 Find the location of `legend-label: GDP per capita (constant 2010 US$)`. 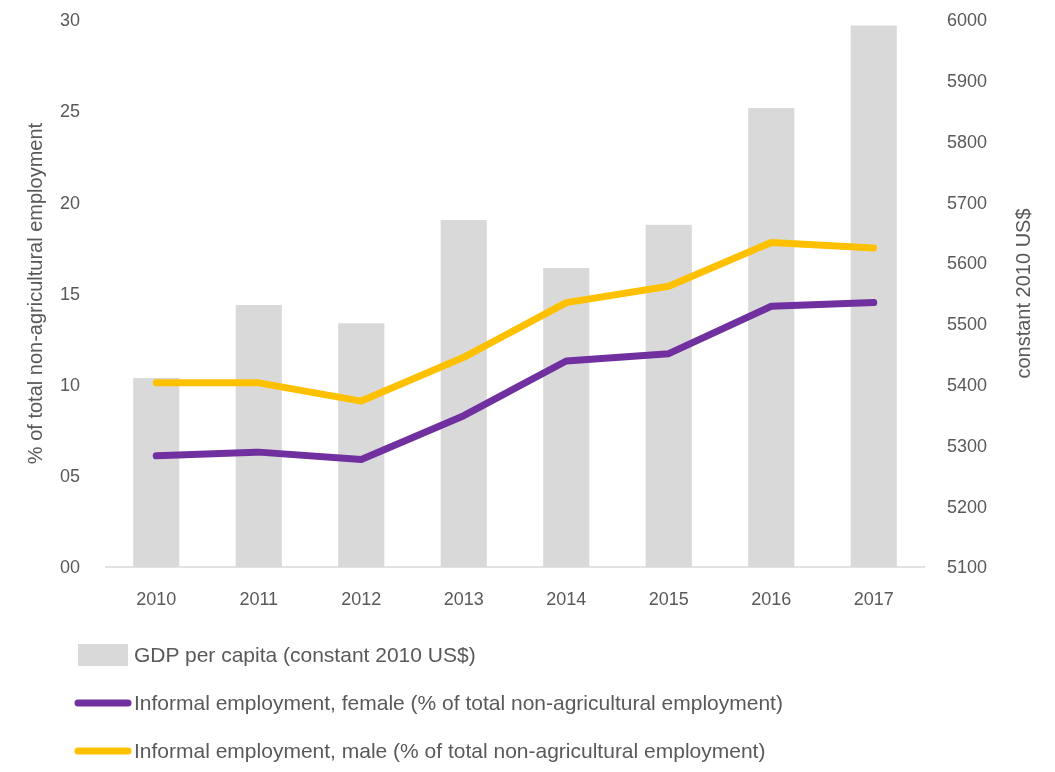

legend-label: GDP per capita (constant 2010 US$) is located at coordinates (305, 655).